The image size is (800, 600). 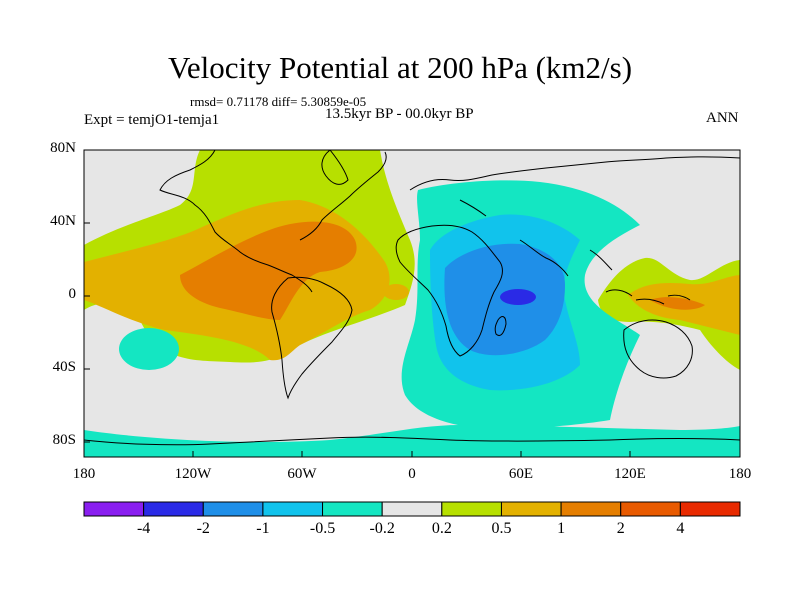 What do you see at coordinates (143, 528) in the screenshot?
I see `colorbar-label-0: -4` at bounding box center [143, 528].